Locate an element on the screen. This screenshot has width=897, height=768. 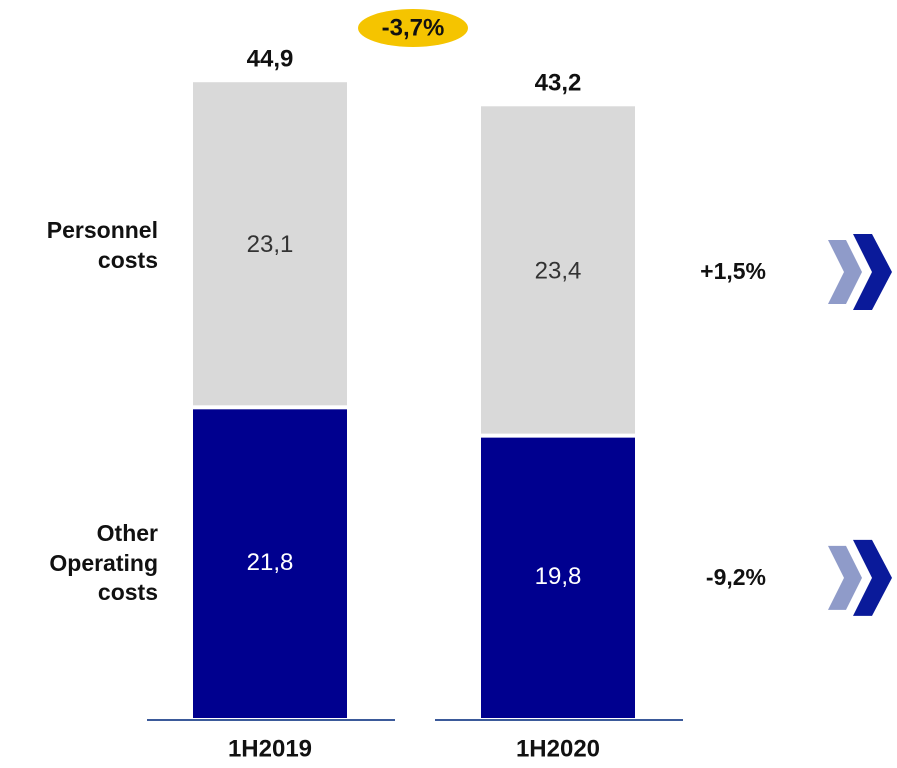
value-label: 23,1 is located at coordinates (270, 244).